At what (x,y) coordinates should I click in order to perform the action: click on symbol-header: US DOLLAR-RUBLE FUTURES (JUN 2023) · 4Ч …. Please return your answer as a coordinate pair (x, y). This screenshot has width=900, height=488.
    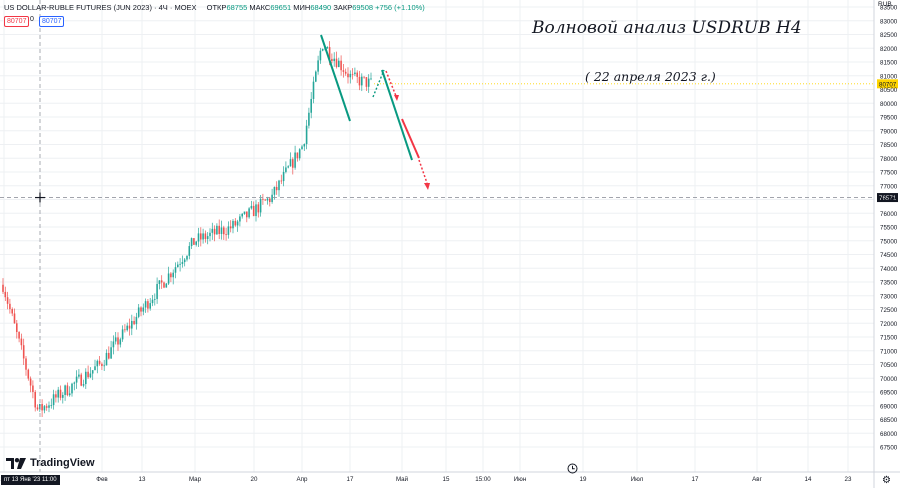
    Looking at the image, I should click on (214, 7).